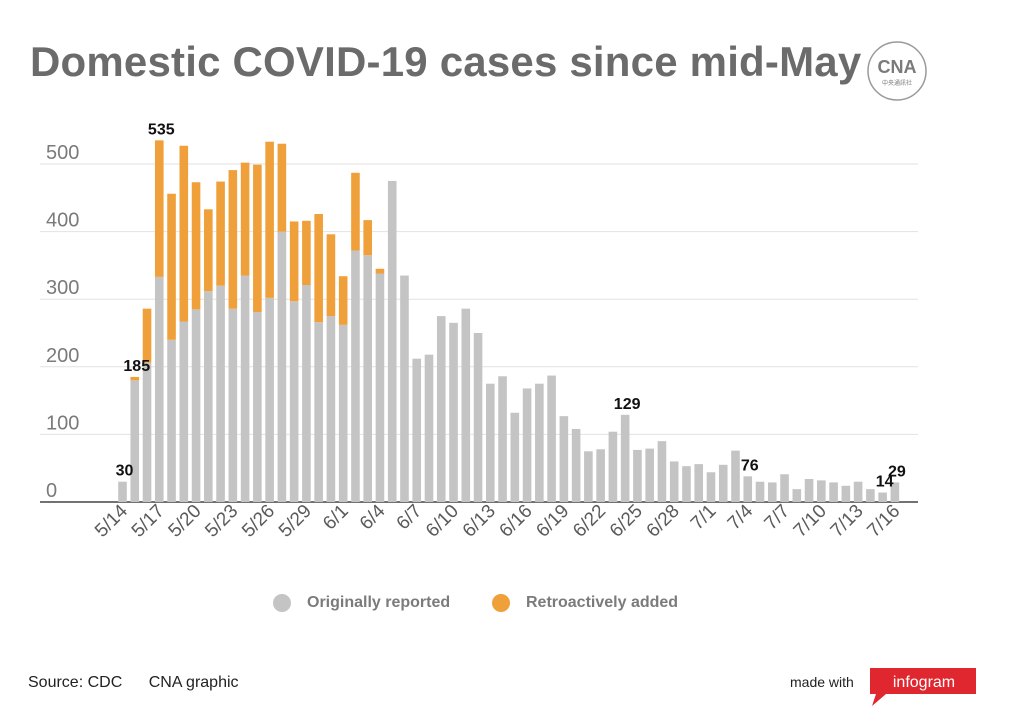 This screenshot has width=1024, height=718. Describe the element at coordinates (784, 488) in the screenshot. I see `bar-originally-reported-7/7` at that location.